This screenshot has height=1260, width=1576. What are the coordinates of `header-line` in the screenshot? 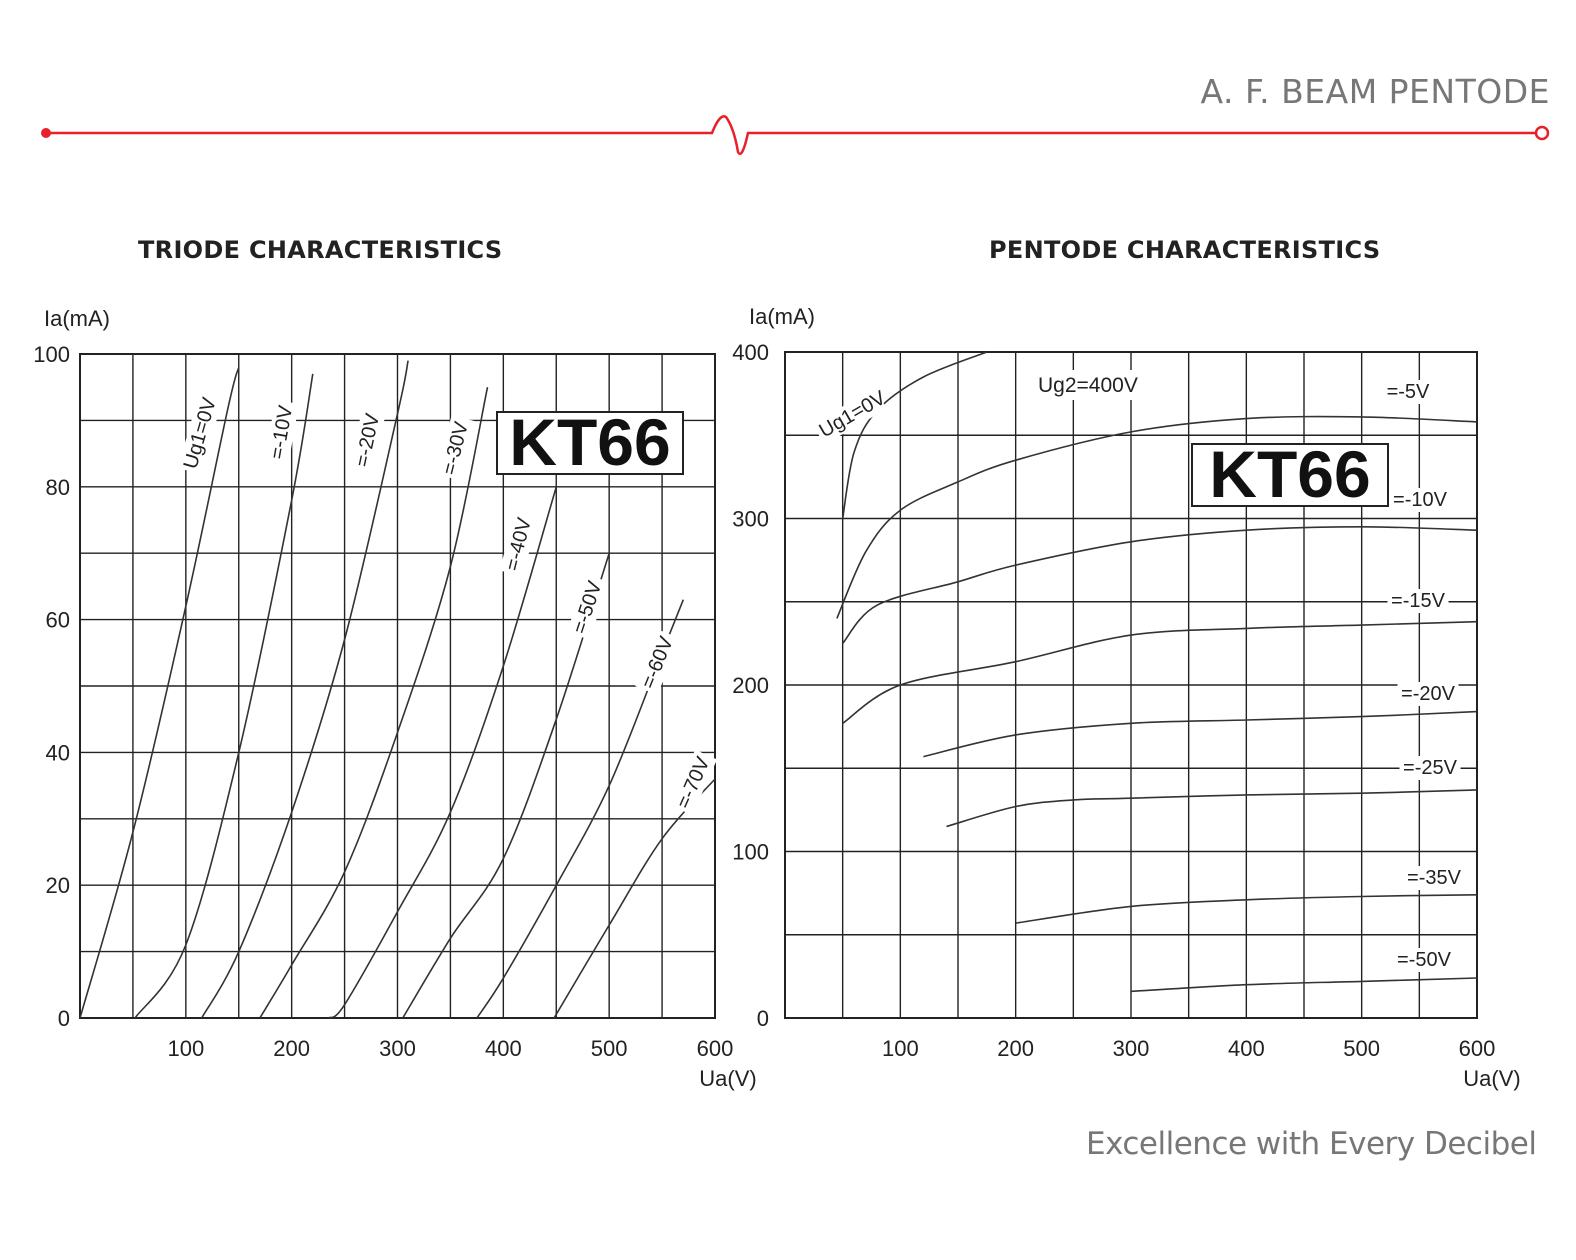 It's located at (794, 135).